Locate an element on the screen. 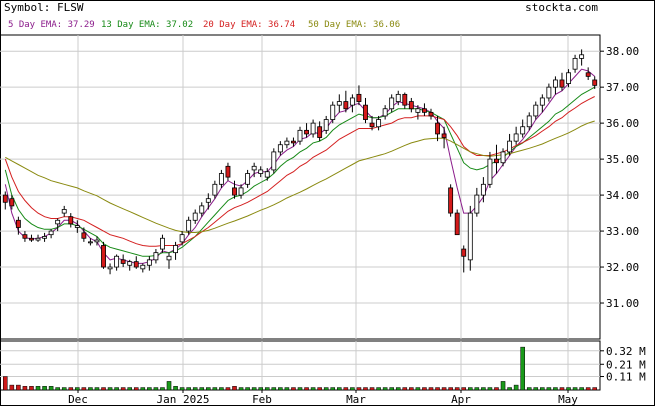 This screenshot has height=411, width=655. volume-y-axis: 0.32 M0.21 M0.11 M is located at coordinates (623, 364).